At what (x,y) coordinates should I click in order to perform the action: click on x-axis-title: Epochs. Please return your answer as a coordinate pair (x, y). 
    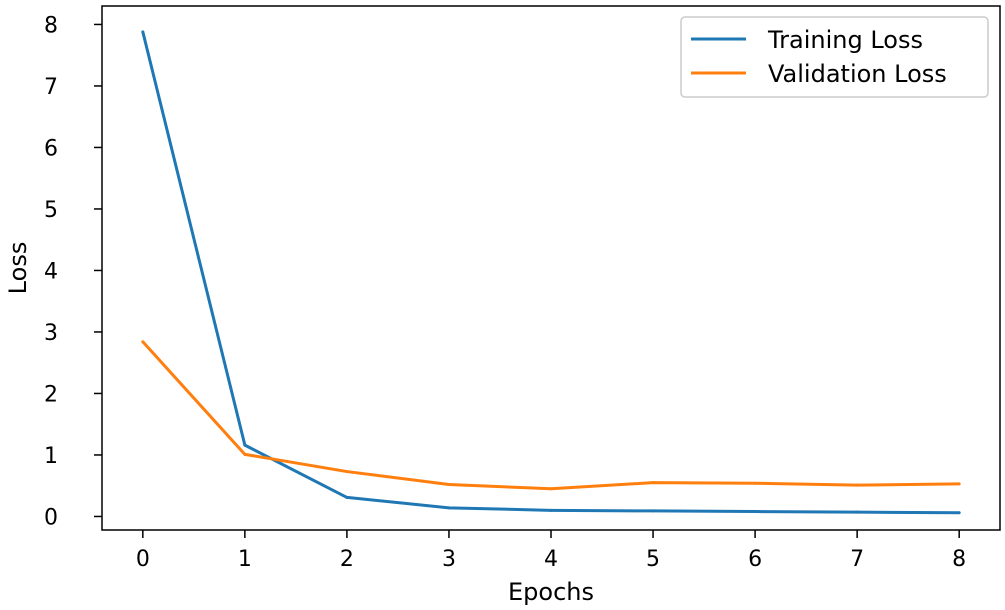
    Looking at the image, I should click on (551, 592).